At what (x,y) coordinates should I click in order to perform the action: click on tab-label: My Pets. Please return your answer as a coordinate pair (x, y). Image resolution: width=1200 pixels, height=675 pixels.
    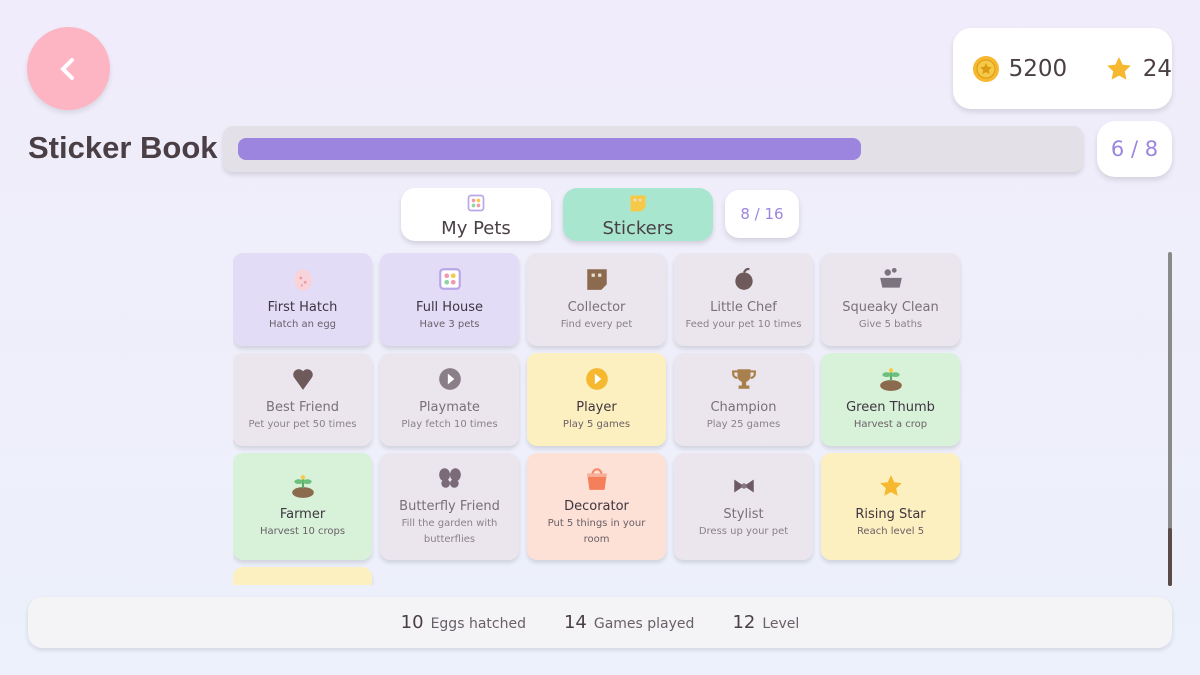
    Looking at the image, I should click on (476, 228).